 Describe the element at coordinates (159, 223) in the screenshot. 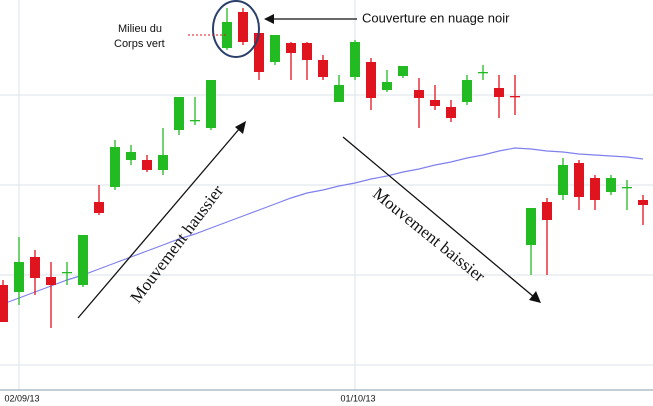

I see `uptrend-arrow` at that location.